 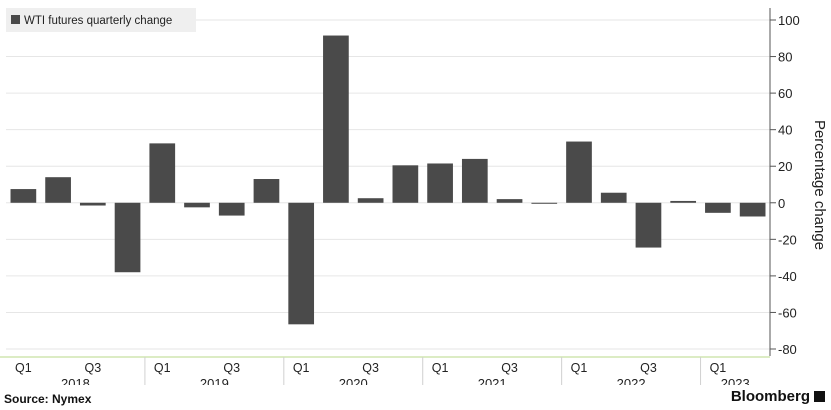 I want to click on year-label: 2020, so click(x=353, y=380).